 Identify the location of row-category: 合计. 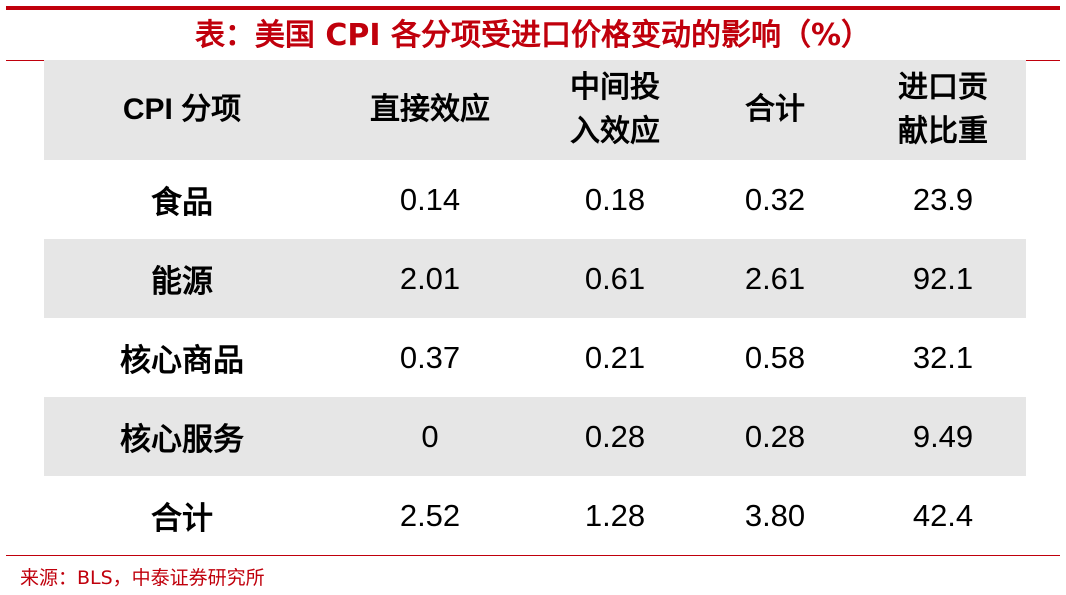
(182, 519).